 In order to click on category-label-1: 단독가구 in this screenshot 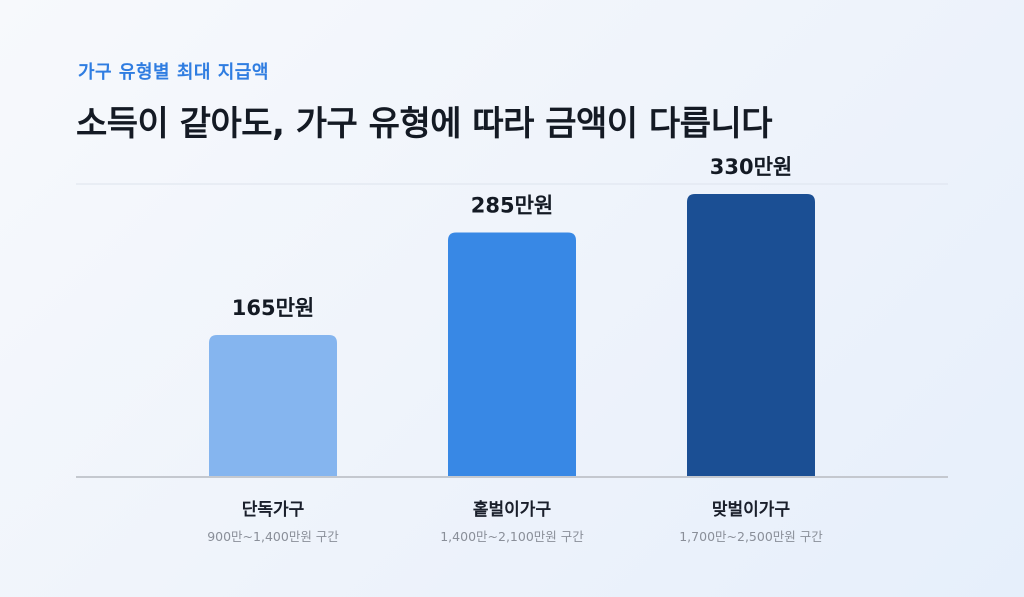, I will do `click(273, 510)`.